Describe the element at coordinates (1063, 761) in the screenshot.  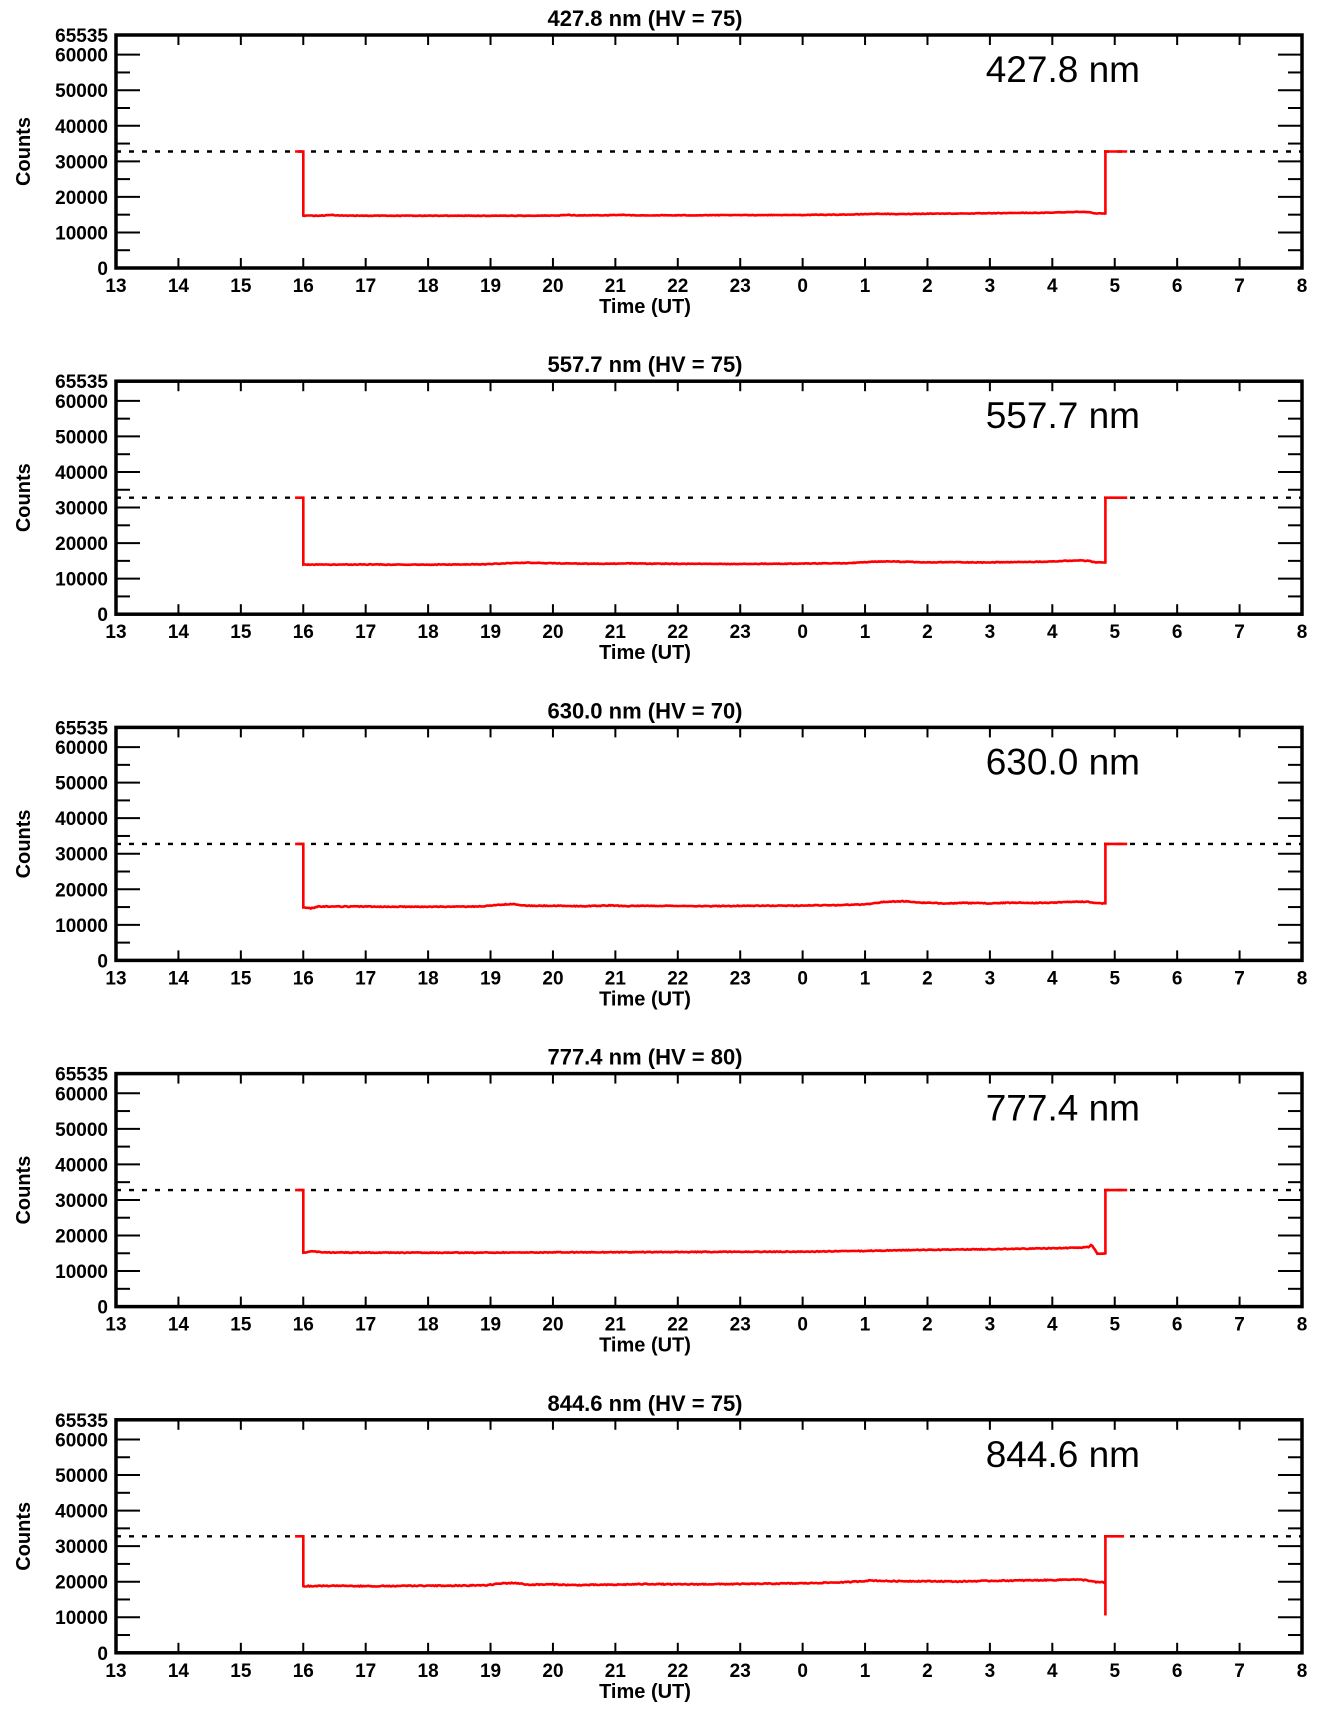
I see `wavelength-label: 630.0 nm` at that location.